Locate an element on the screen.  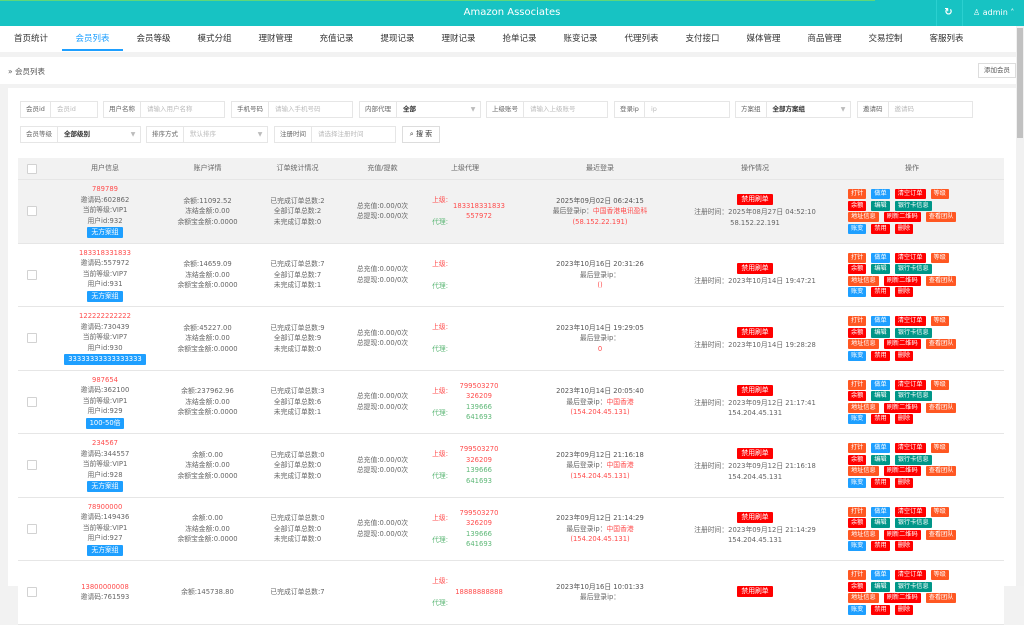
member-id-filter: 会员id 会员id is located at coordinates (59, 109).